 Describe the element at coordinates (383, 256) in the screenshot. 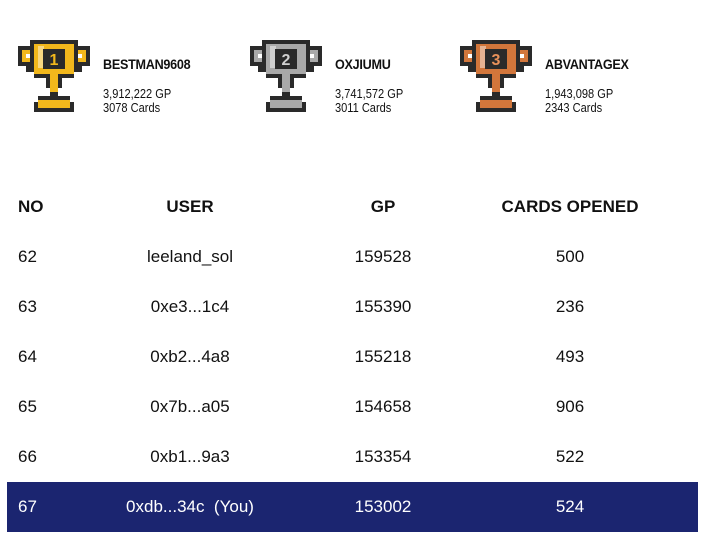

I see `cell: 159528` at that location.